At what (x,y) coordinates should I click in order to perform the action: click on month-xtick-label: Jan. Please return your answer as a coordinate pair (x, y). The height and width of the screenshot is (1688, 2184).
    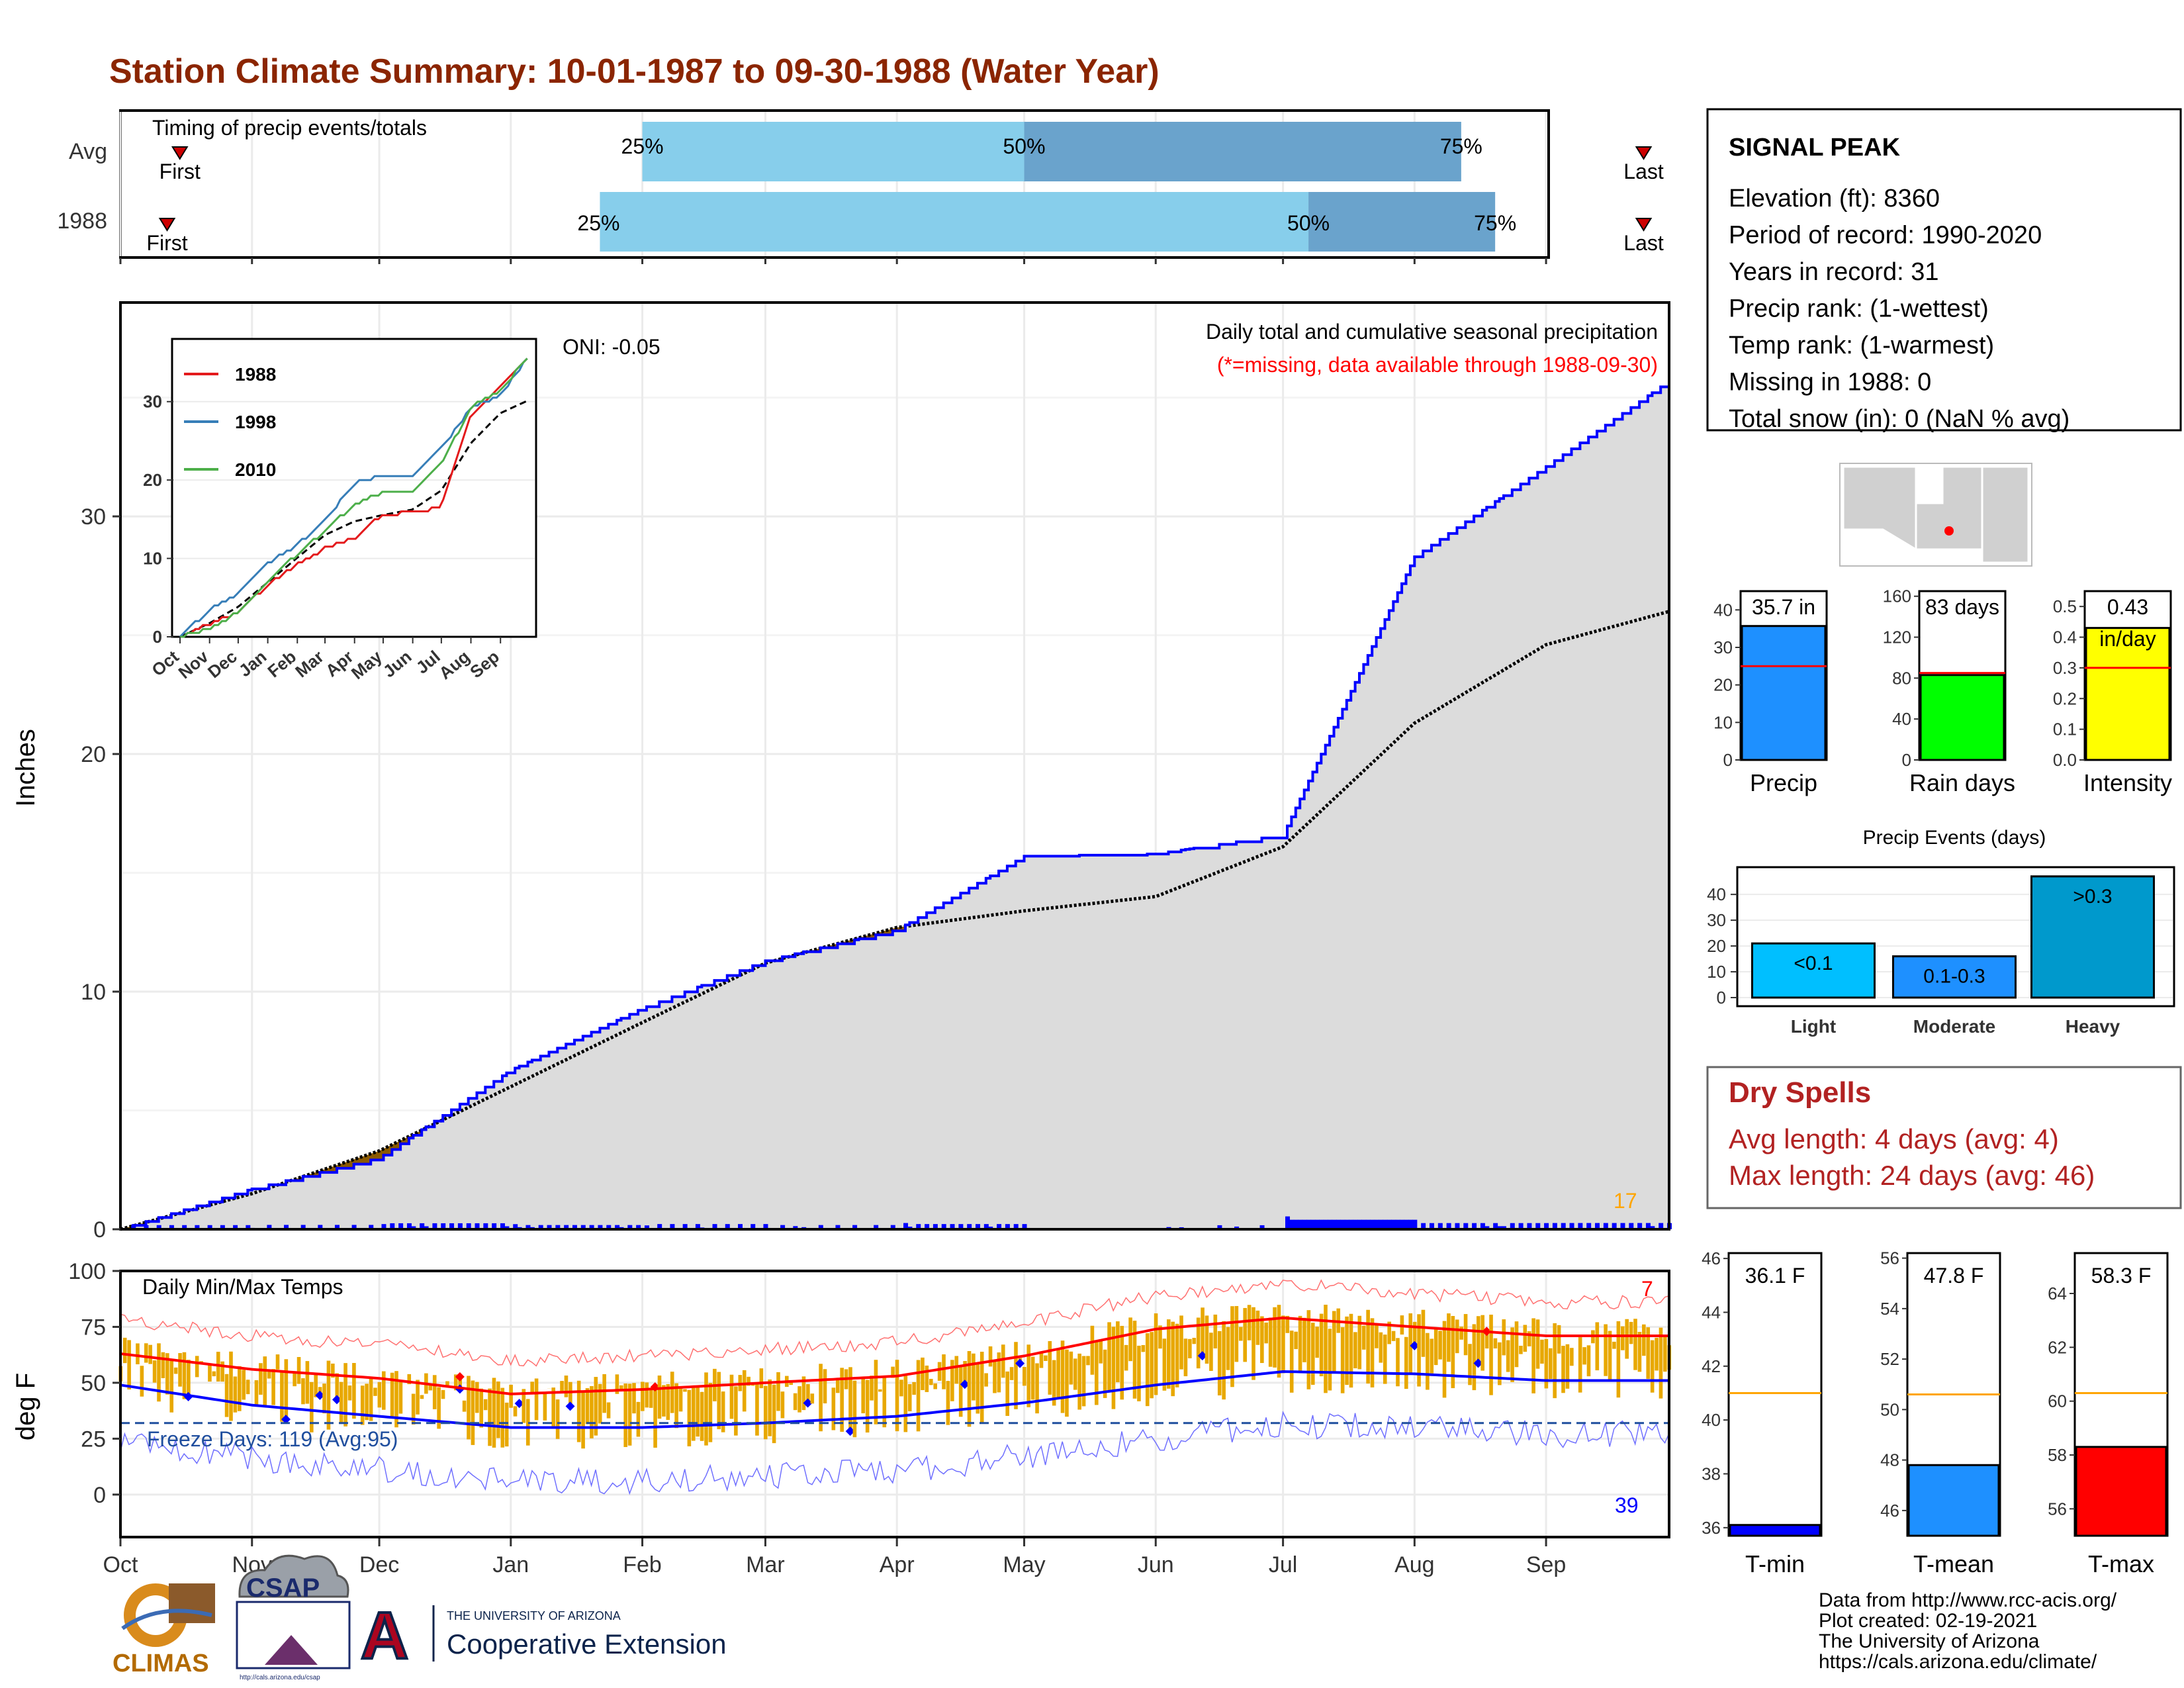
    Looking at the image, I should click on (510, 1564).